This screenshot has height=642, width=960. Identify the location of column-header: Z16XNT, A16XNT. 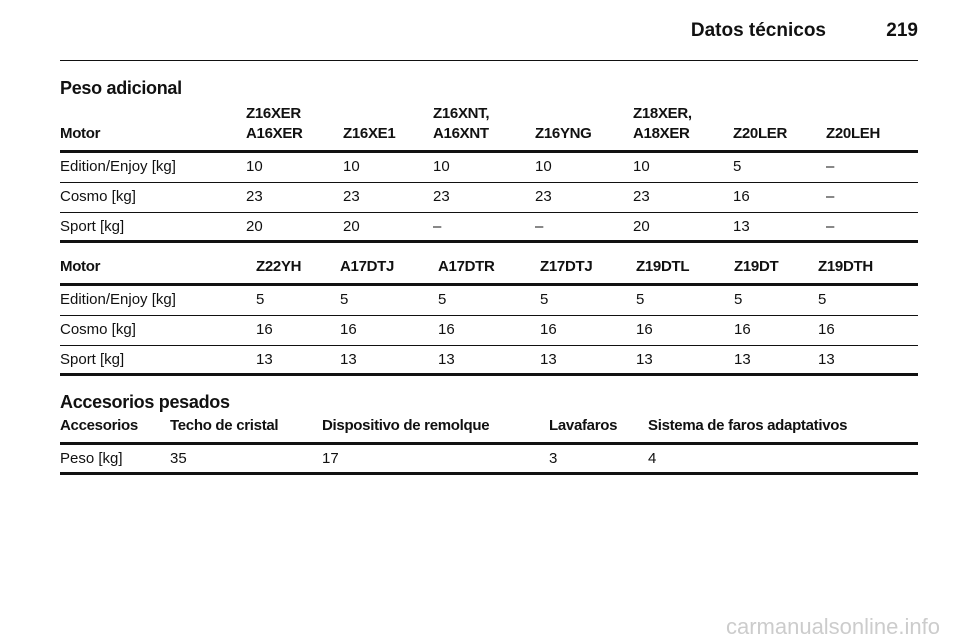
(461, 123).